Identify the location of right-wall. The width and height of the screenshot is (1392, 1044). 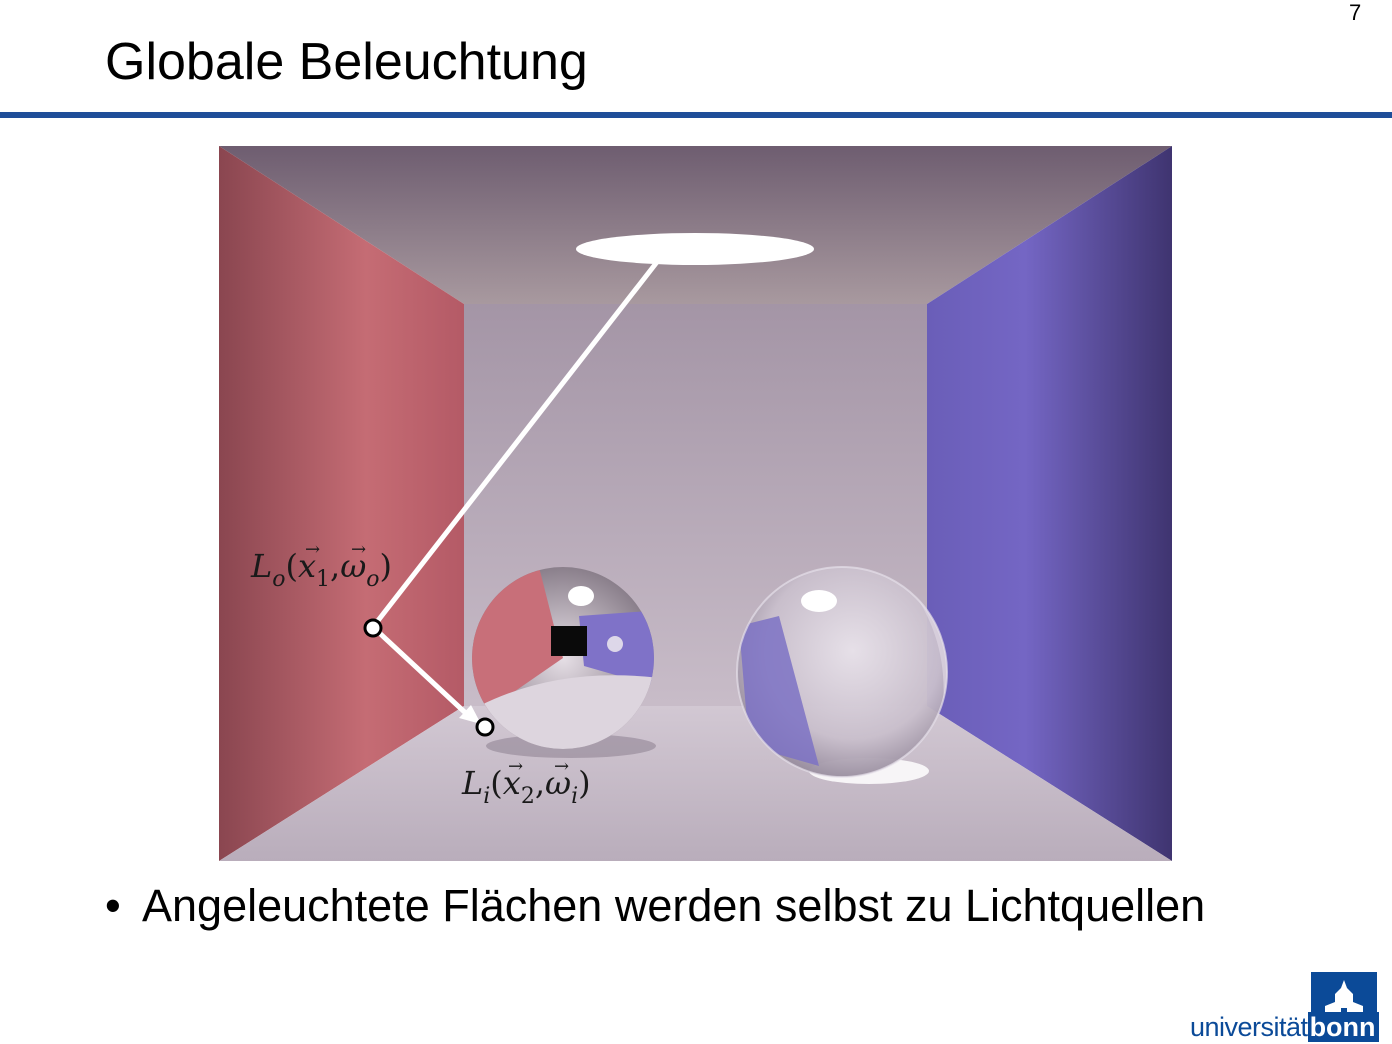
(1049, 503).